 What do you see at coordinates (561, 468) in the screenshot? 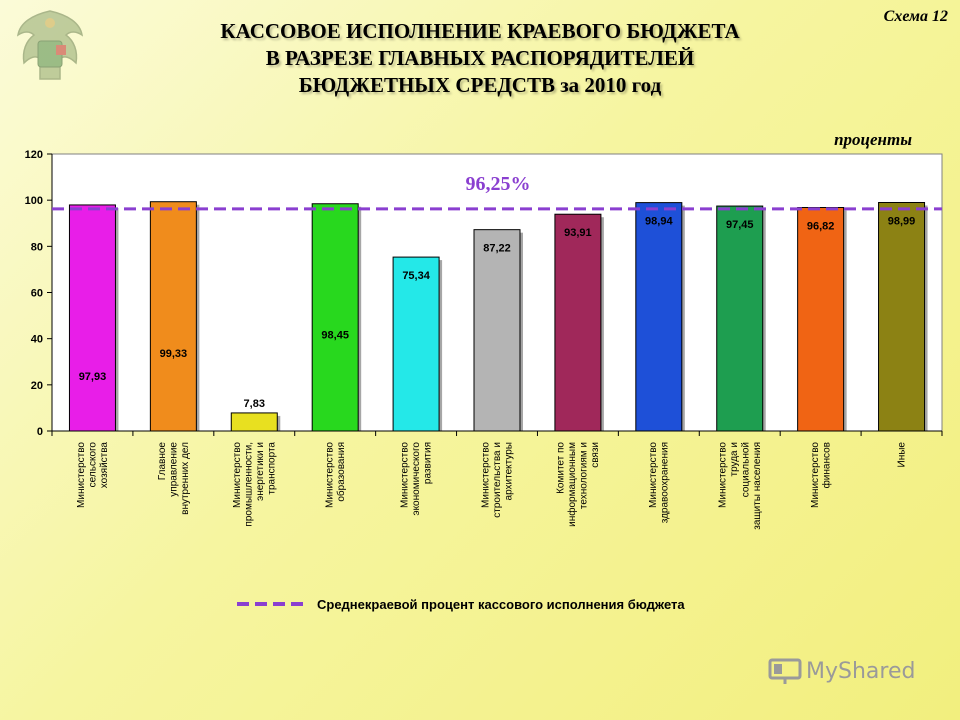
I see `category-label: Комитет по` at bounding box center [561, 468].